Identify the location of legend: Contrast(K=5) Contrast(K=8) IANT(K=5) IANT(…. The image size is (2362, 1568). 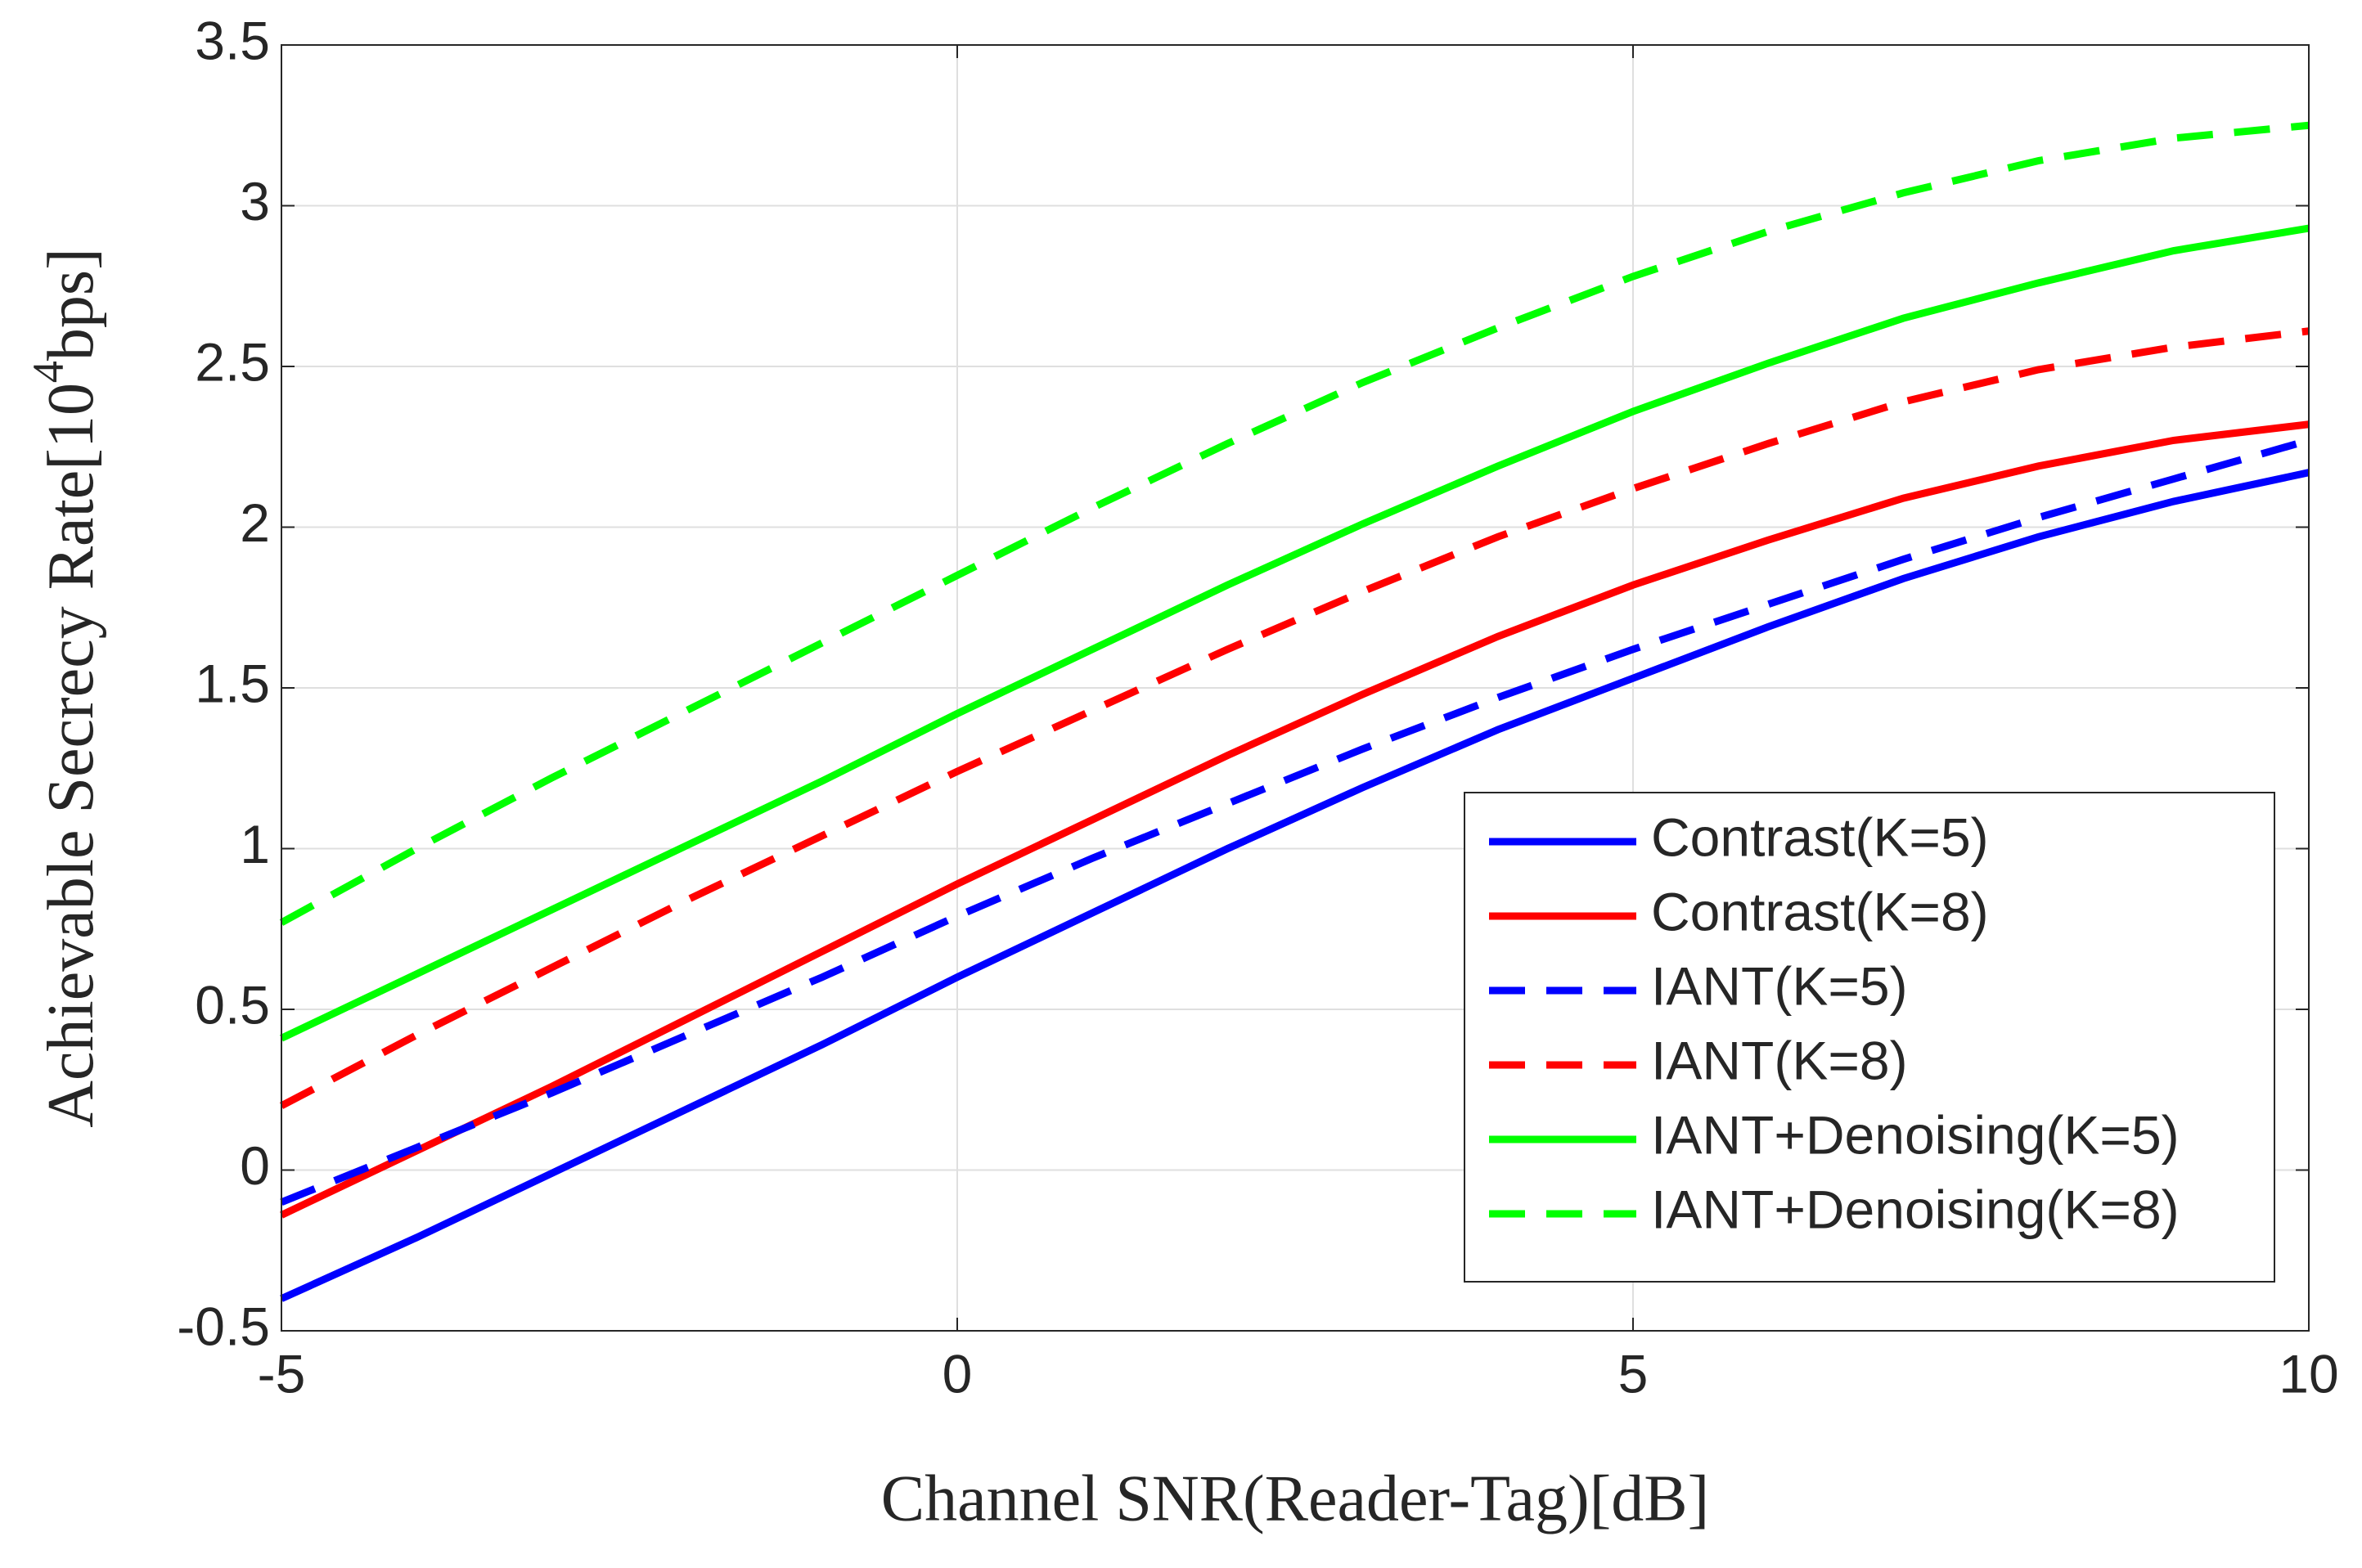
(1870, 1037).